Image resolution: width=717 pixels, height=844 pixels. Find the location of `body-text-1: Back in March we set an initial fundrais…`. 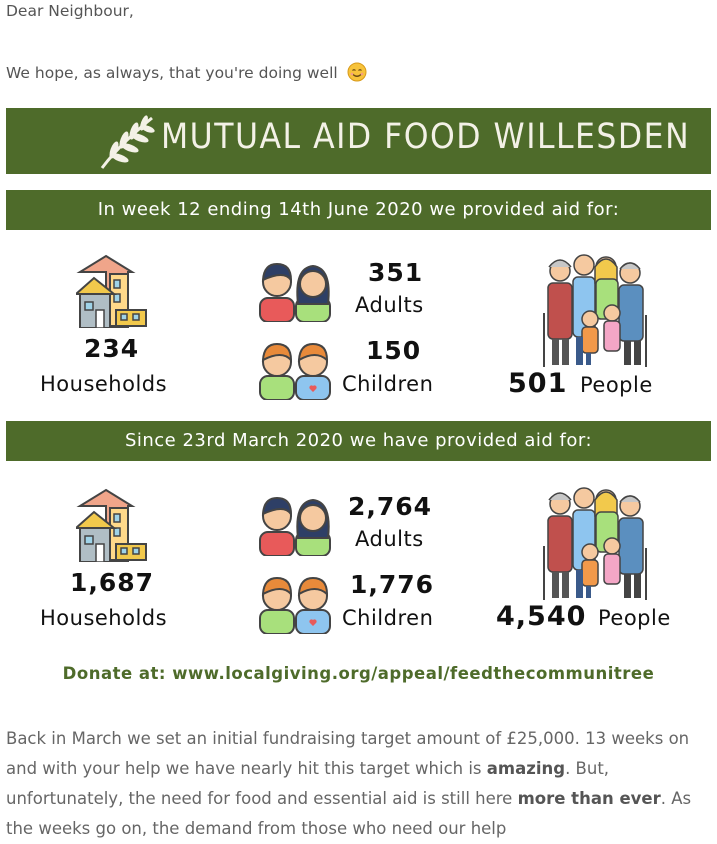

body-text-1: Back in March we set an initial fundrais… is located at coordinates (348, 753).